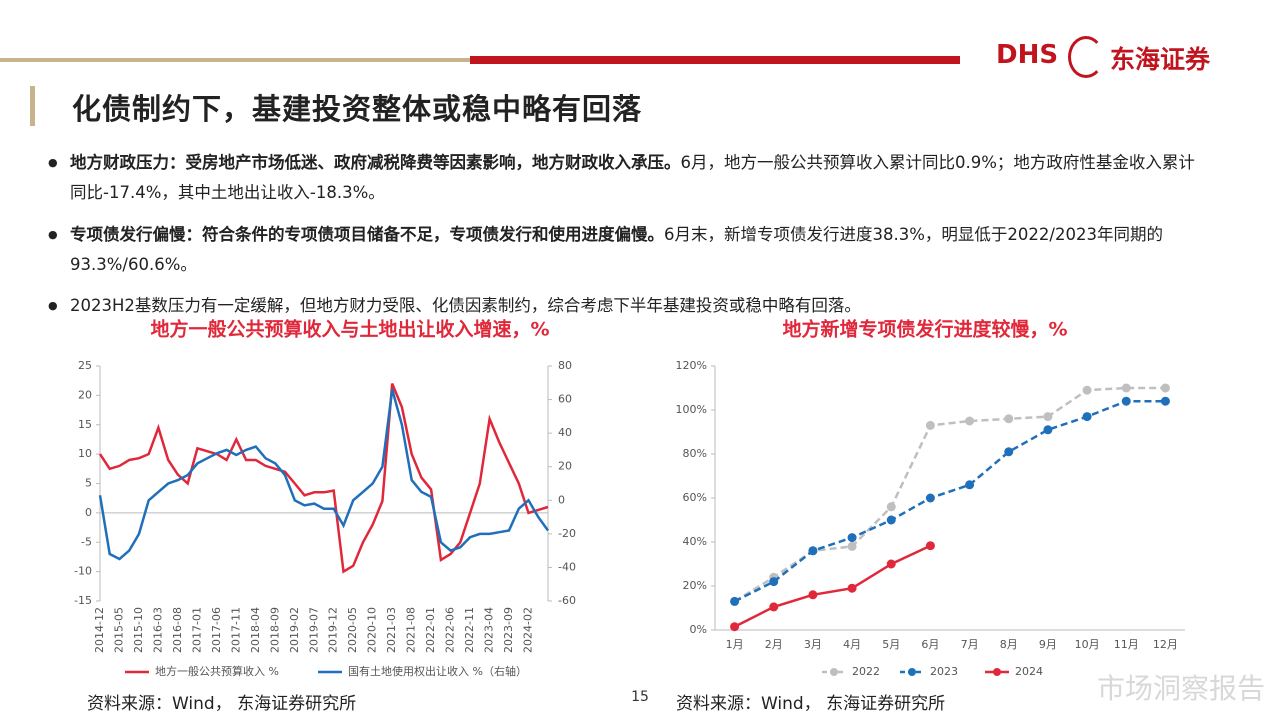  What do you see at coordinates (333, 630) in the screenshot?
I see `x-tick-label: 2019-12` at bounding box center [333, 630].